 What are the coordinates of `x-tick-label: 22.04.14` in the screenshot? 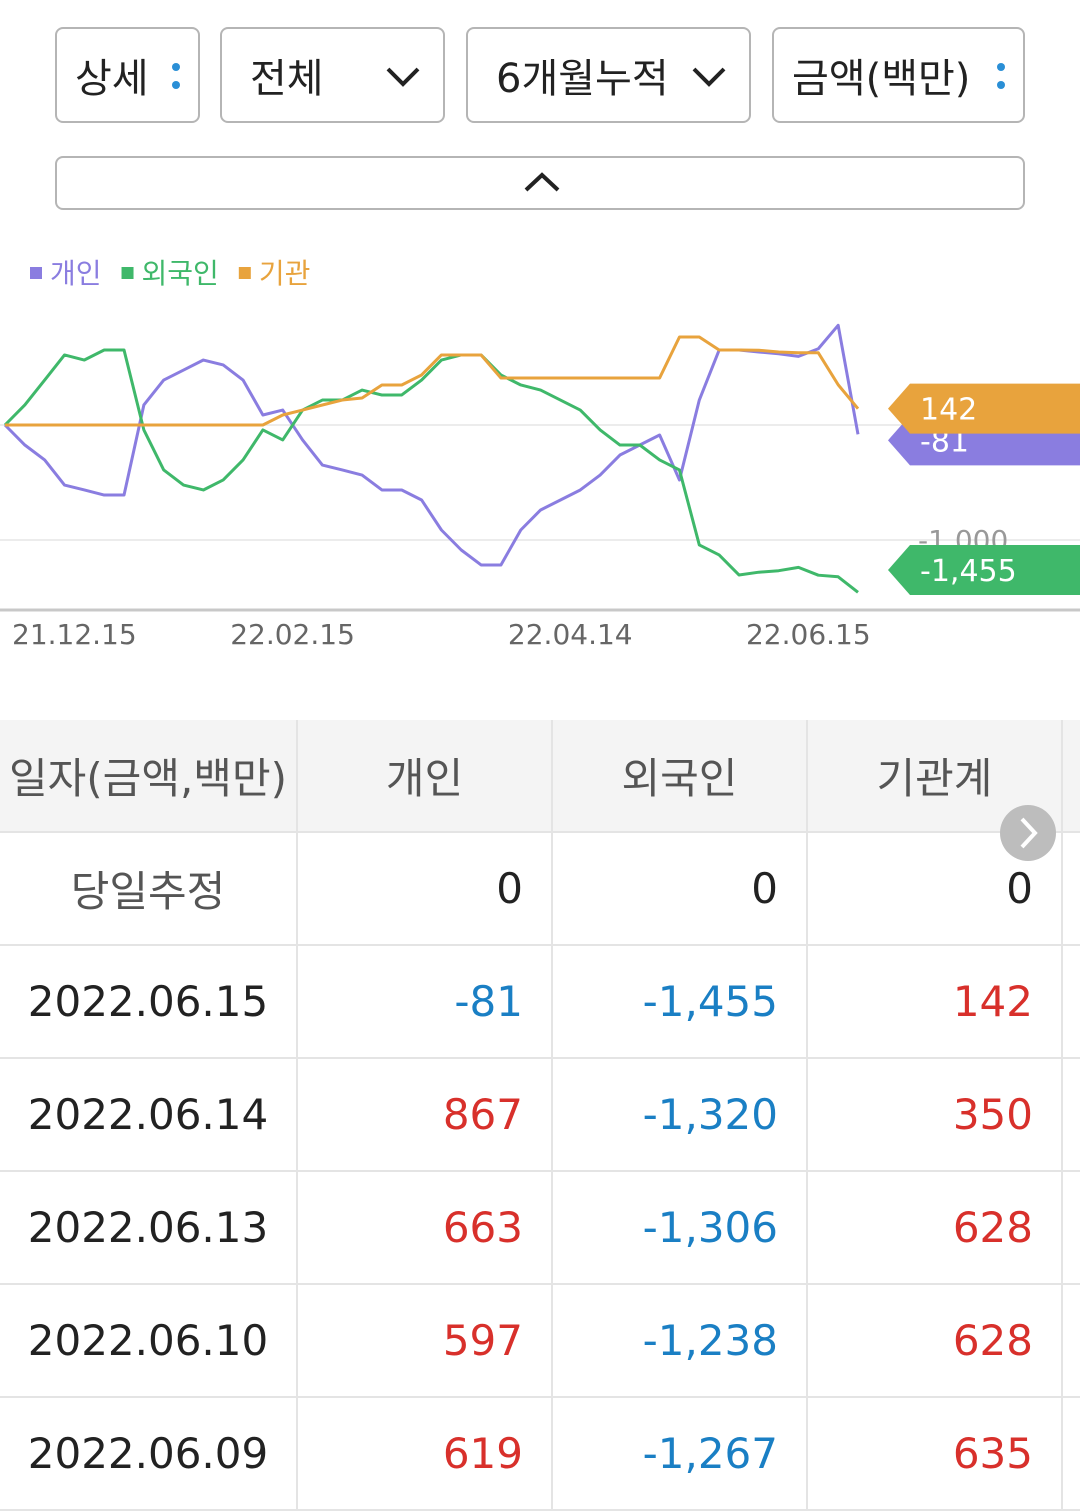 It's located at (570, 634).